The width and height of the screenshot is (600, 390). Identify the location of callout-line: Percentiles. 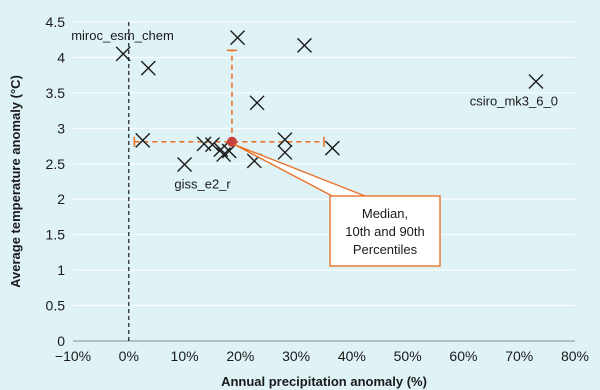
(385, 249).